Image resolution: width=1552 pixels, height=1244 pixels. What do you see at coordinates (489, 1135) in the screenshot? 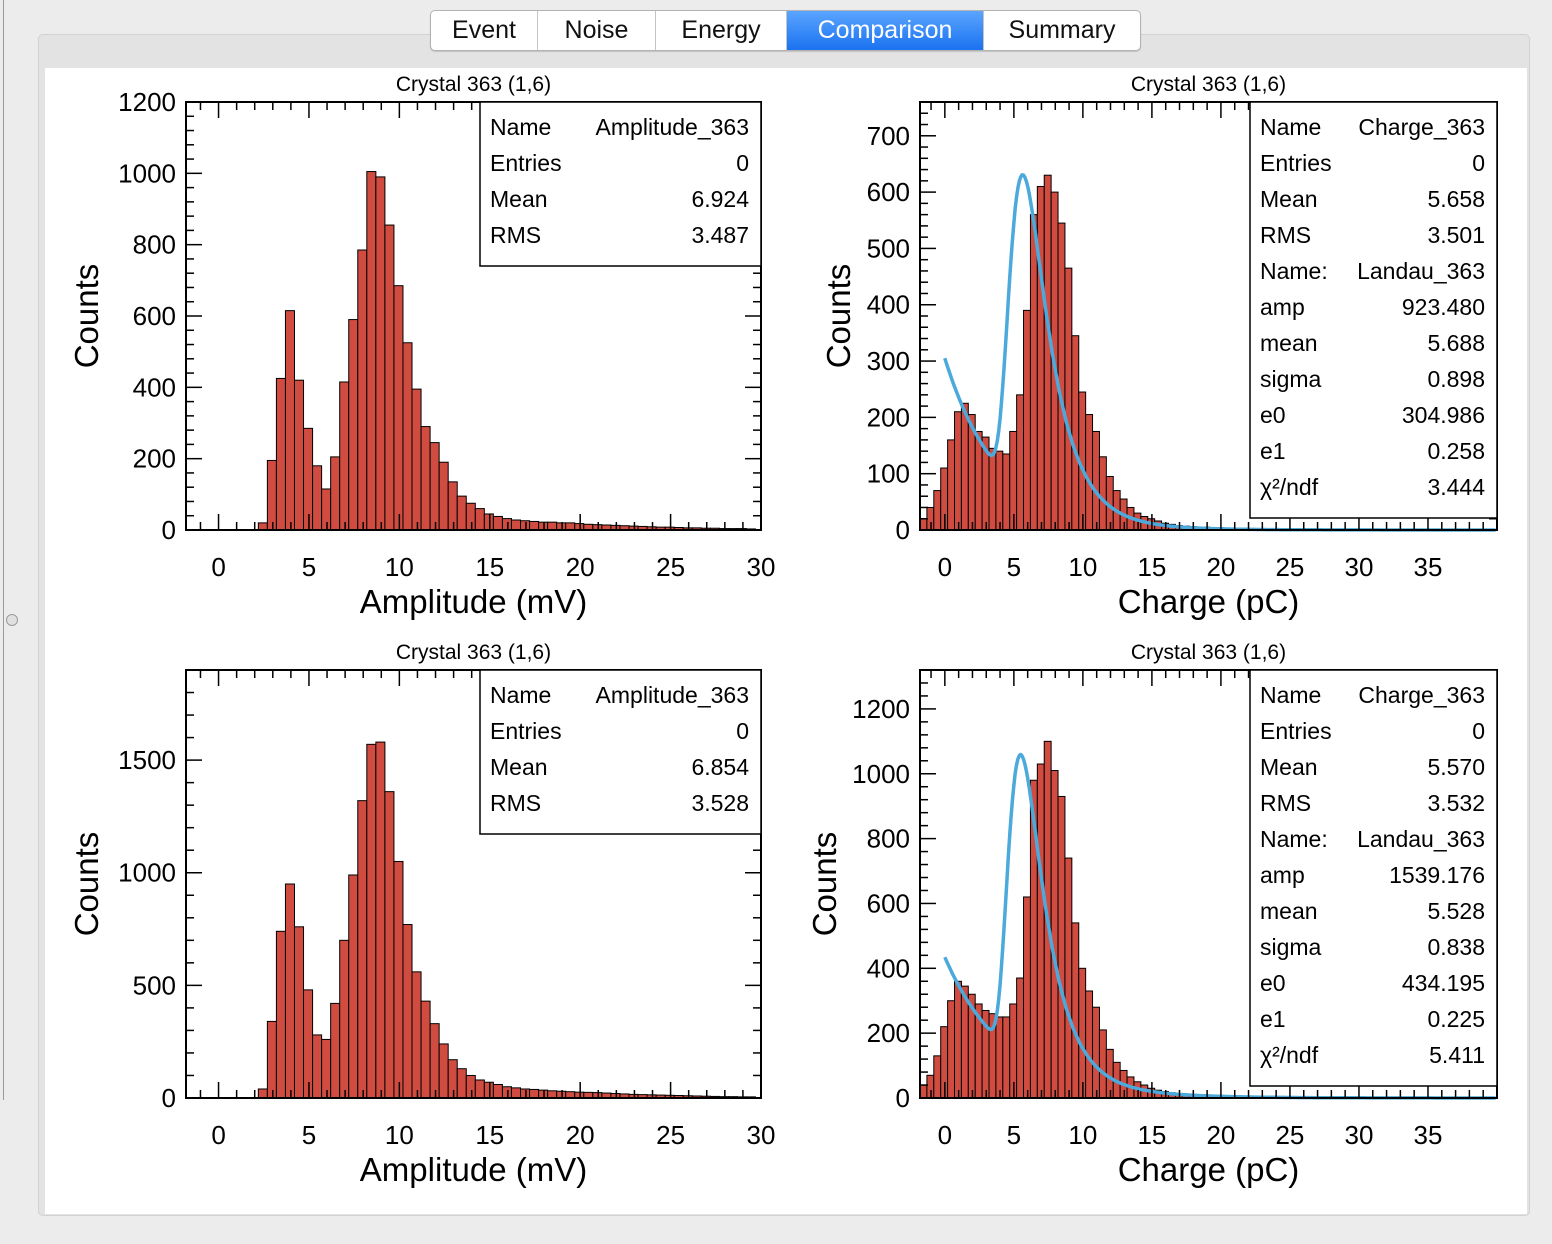
I see `x-tick-label: 15` at bounding box center [489, 1135].